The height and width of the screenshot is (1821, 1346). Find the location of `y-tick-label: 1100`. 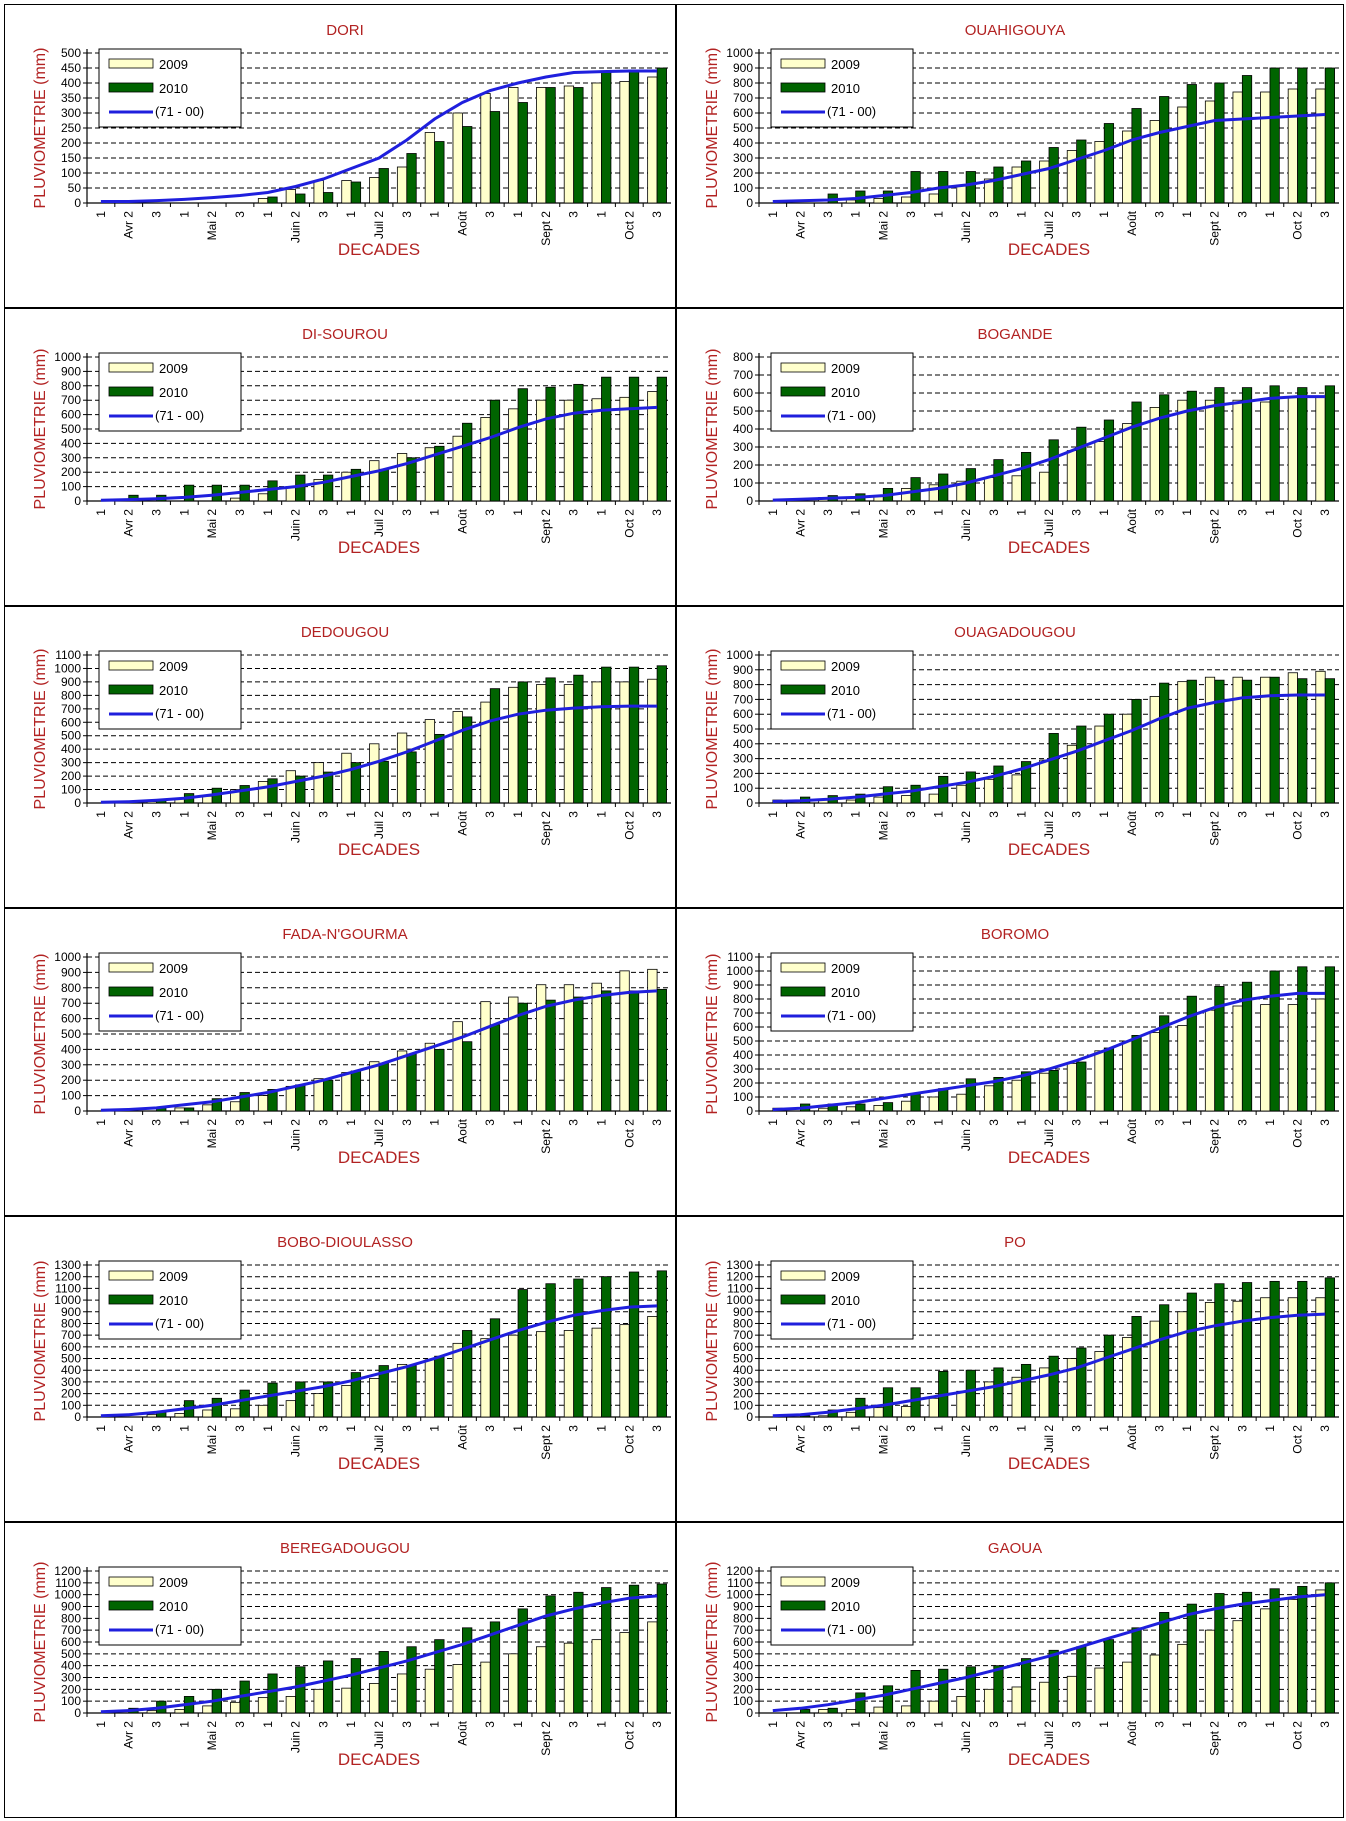

y-tick-label: 1100 is located at coordinates (740, 957).